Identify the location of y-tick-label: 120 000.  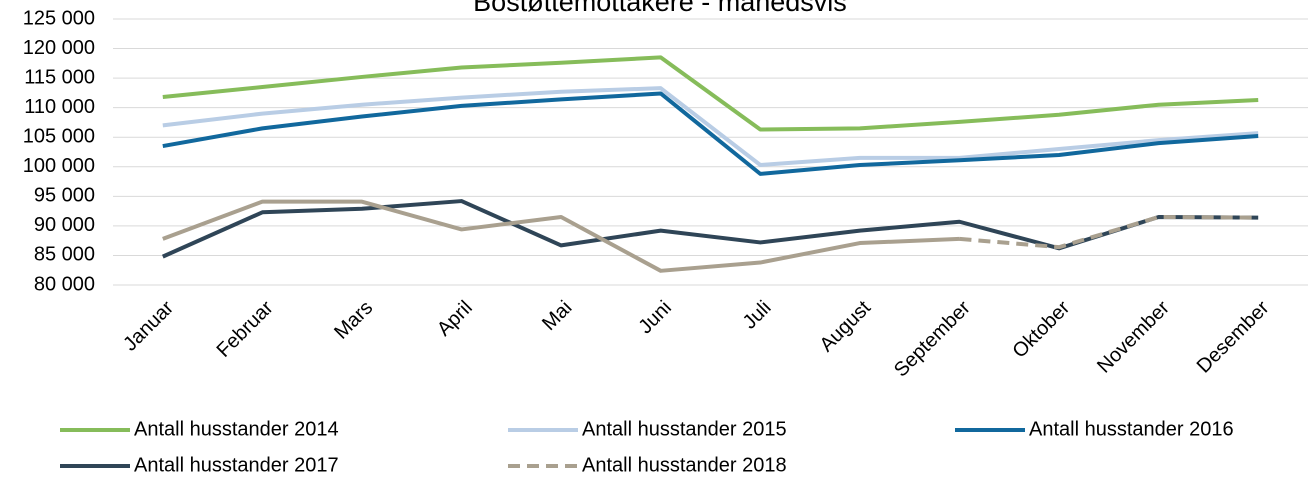
(59, 48).